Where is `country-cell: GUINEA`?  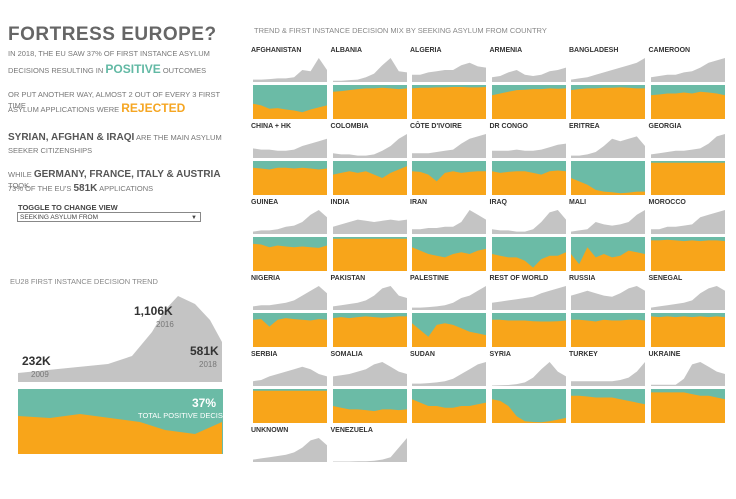 country-cell: GUINEA is located at coordinates (289, 235).